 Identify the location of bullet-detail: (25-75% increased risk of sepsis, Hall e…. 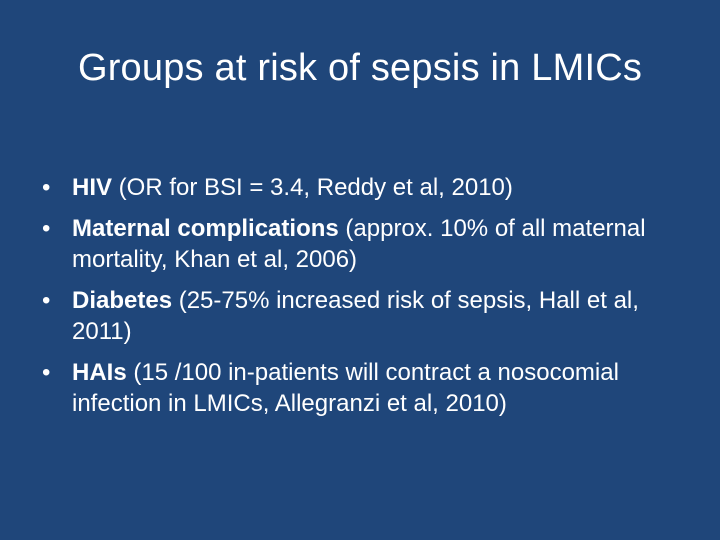
(355, 316).